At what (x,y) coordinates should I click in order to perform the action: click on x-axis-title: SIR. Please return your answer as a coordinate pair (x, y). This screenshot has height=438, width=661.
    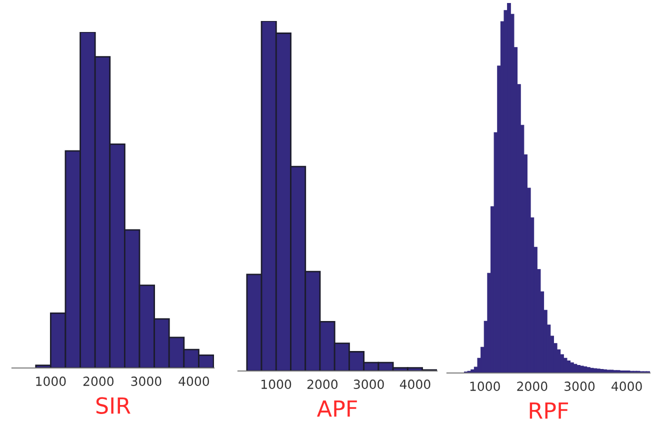
    Looking at the image, I should click on (113, 405).